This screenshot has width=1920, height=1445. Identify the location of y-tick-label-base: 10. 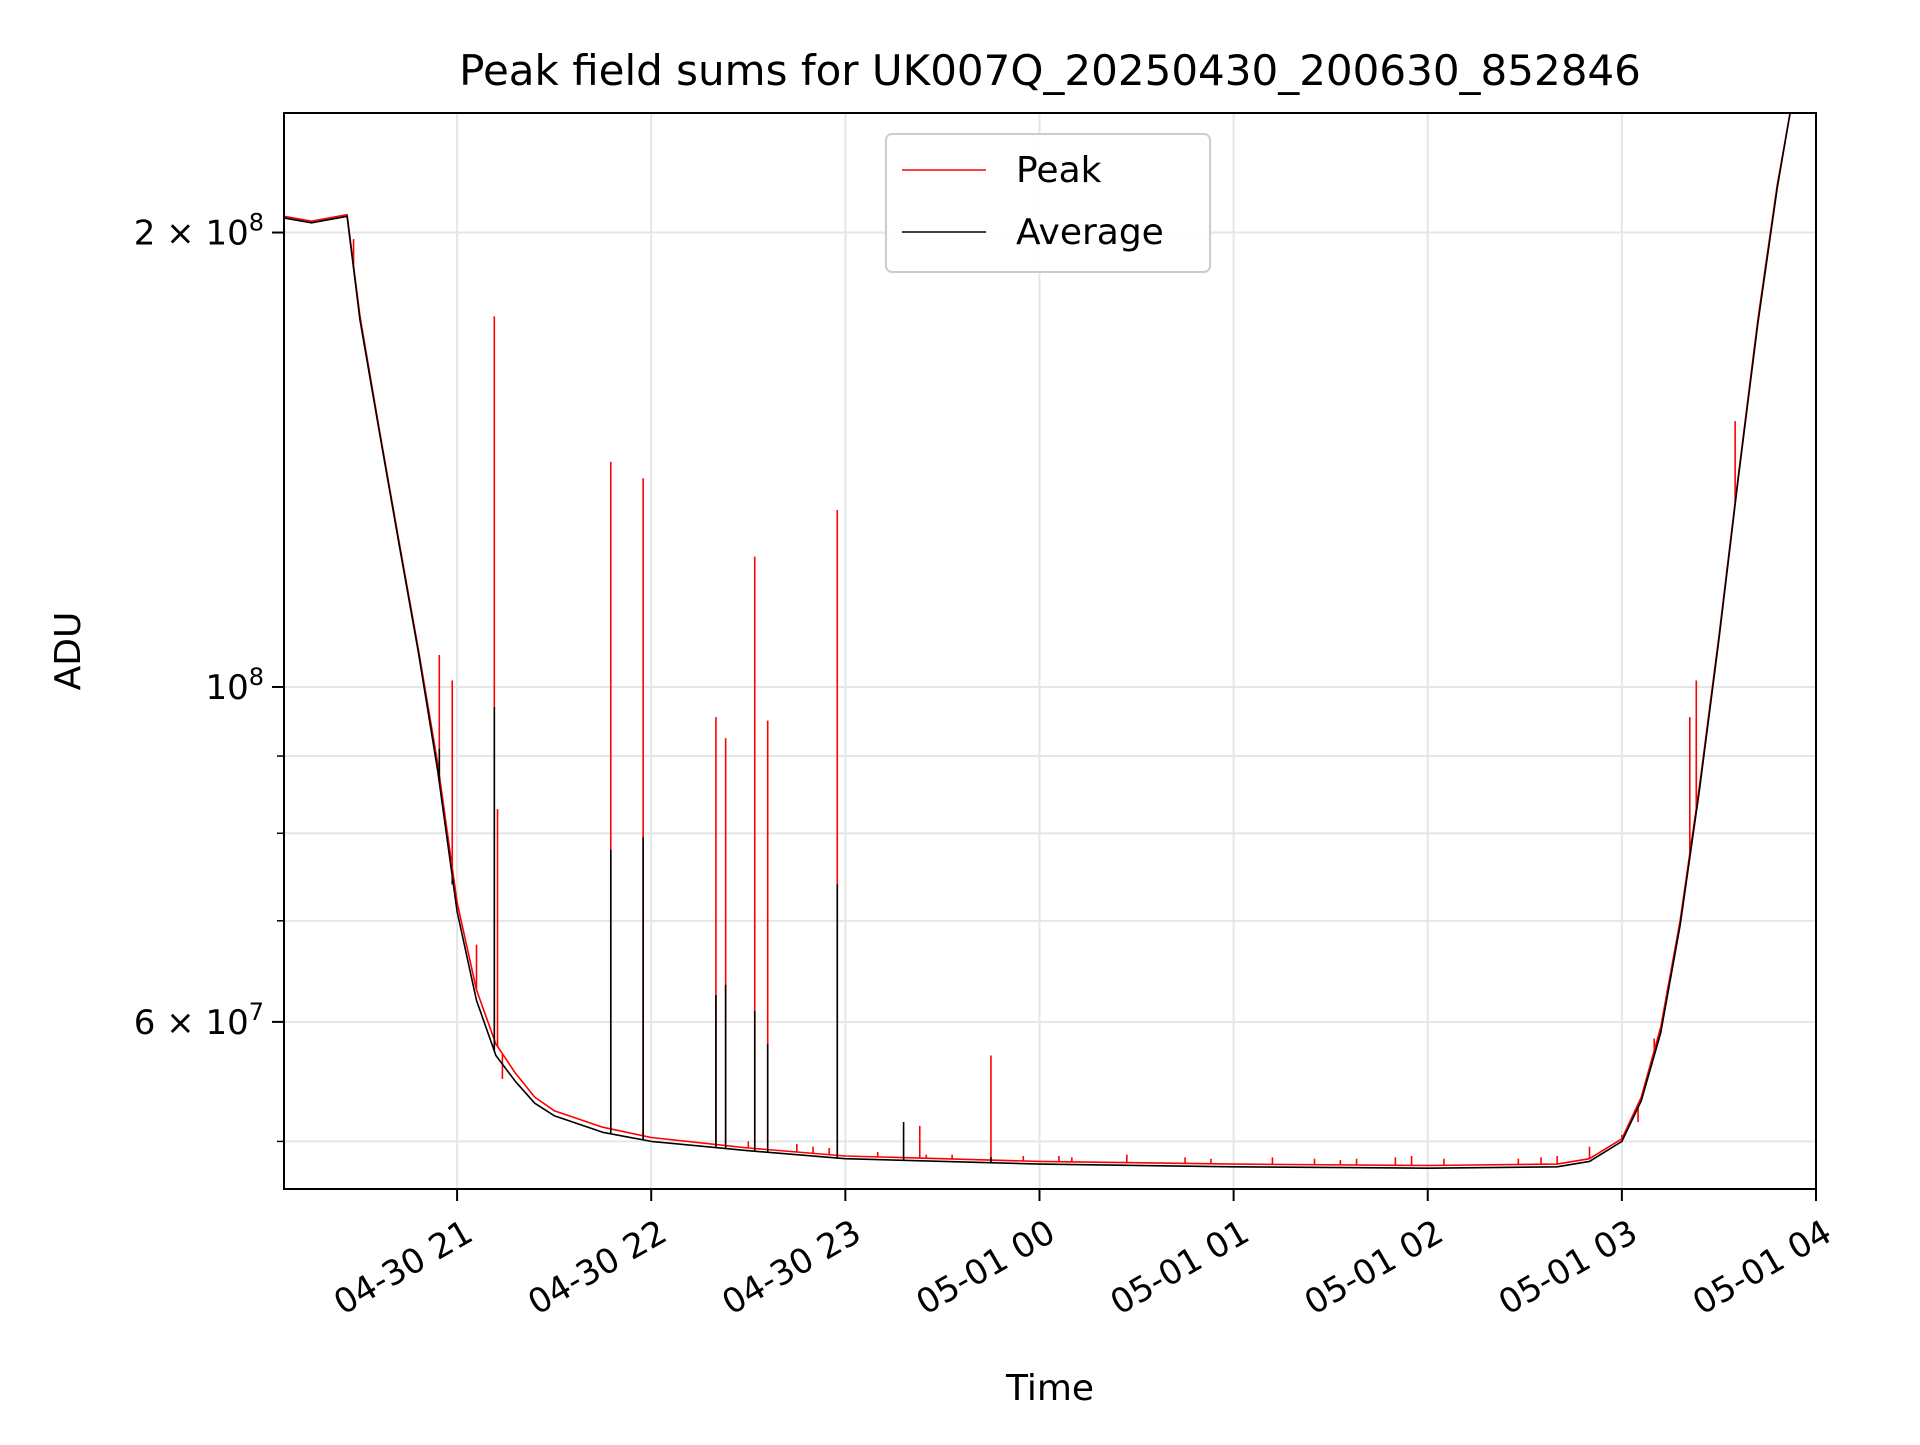
(226, 688).